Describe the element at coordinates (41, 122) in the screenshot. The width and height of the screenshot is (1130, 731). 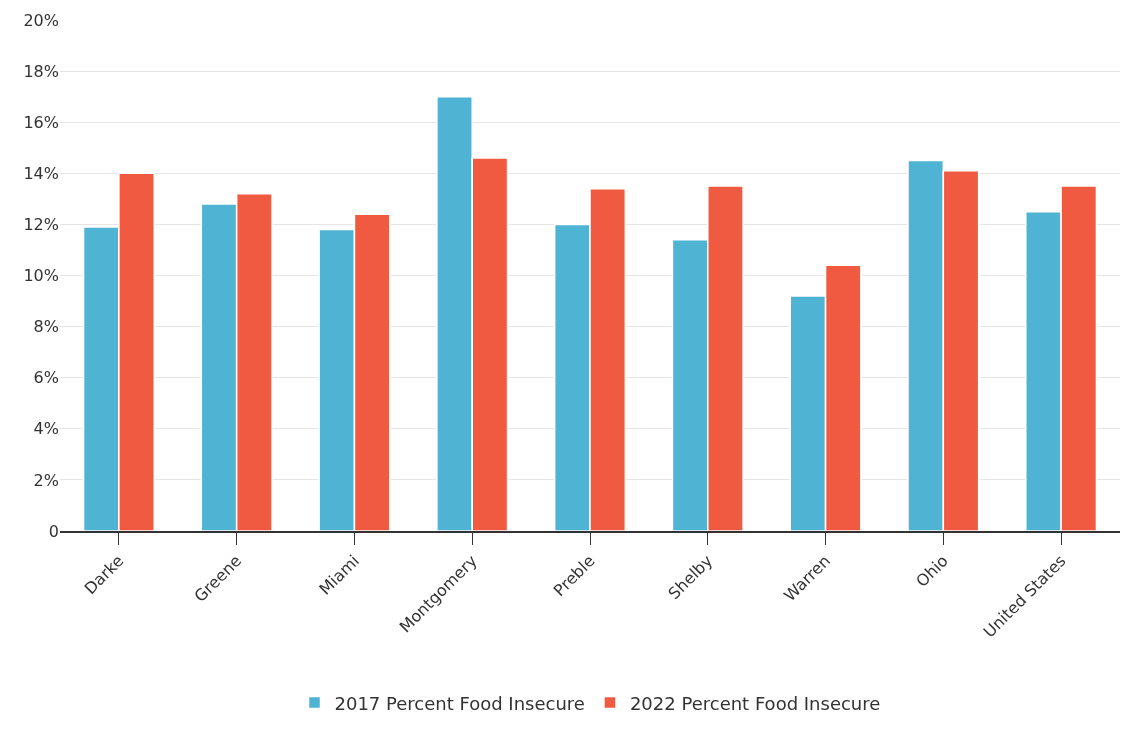
I see `y-tick-label: 16%` at that location.